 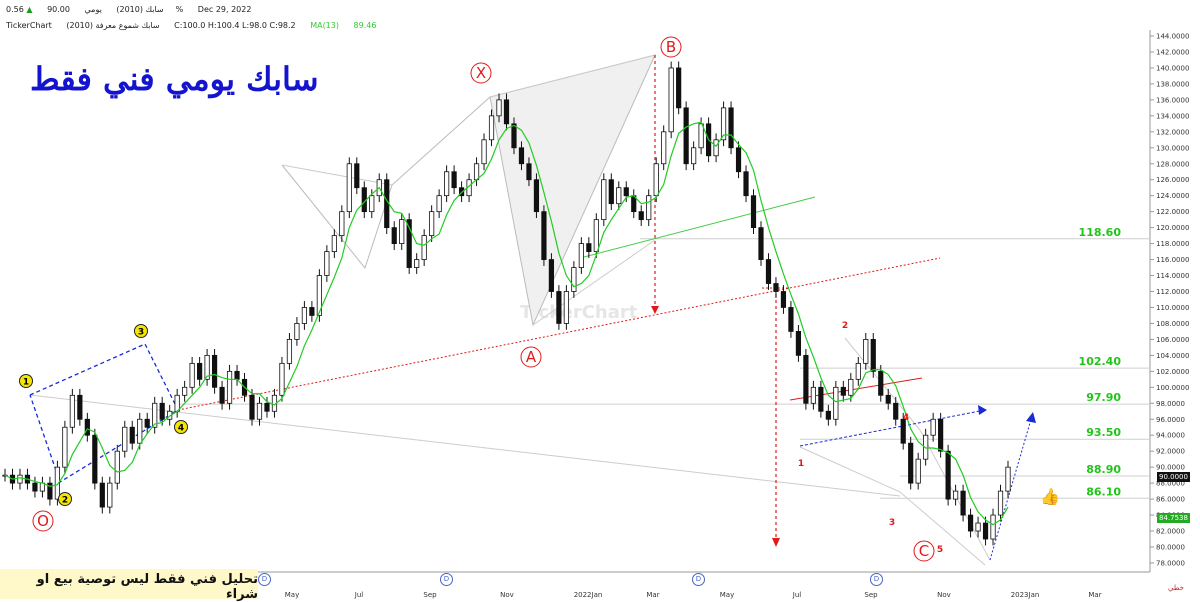 I want to click on ma-label: MA(13), so click(x=324, y=25).